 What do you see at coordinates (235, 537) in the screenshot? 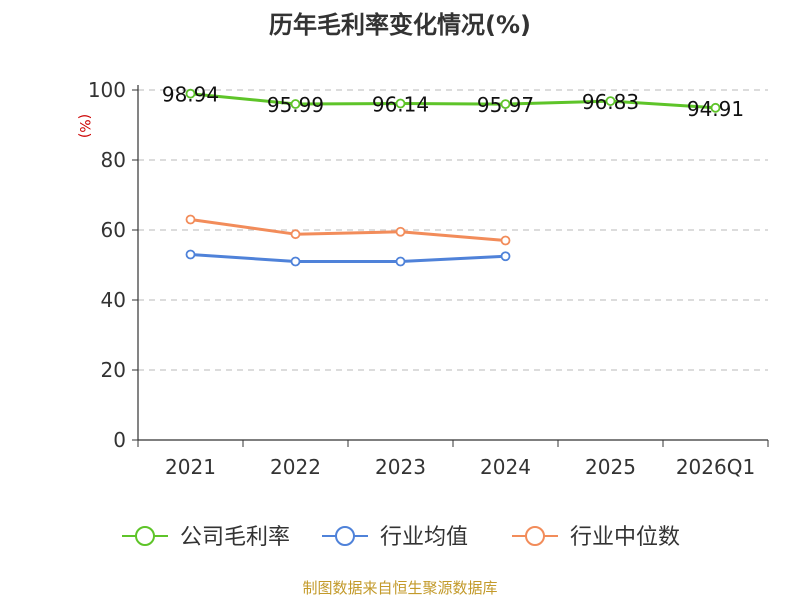
I see `legend-label-0: 公司毛利率` at bounding box center [235, 537].